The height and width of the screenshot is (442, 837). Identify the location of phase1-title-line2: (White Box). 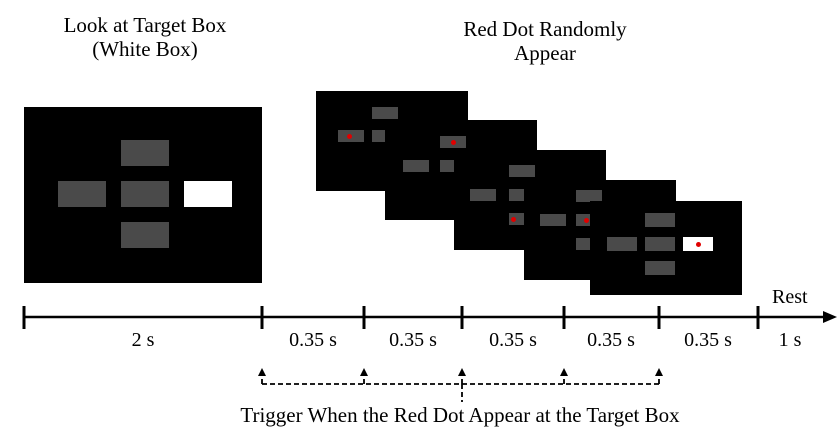
(145, 48).